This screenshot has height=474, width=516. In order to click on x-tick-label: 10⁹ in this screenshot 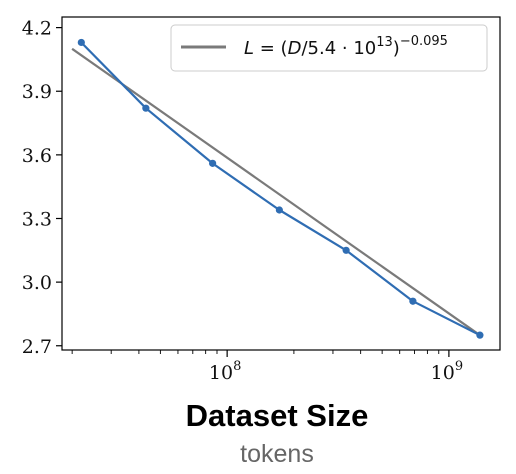, I will do `click(447, 371)`.